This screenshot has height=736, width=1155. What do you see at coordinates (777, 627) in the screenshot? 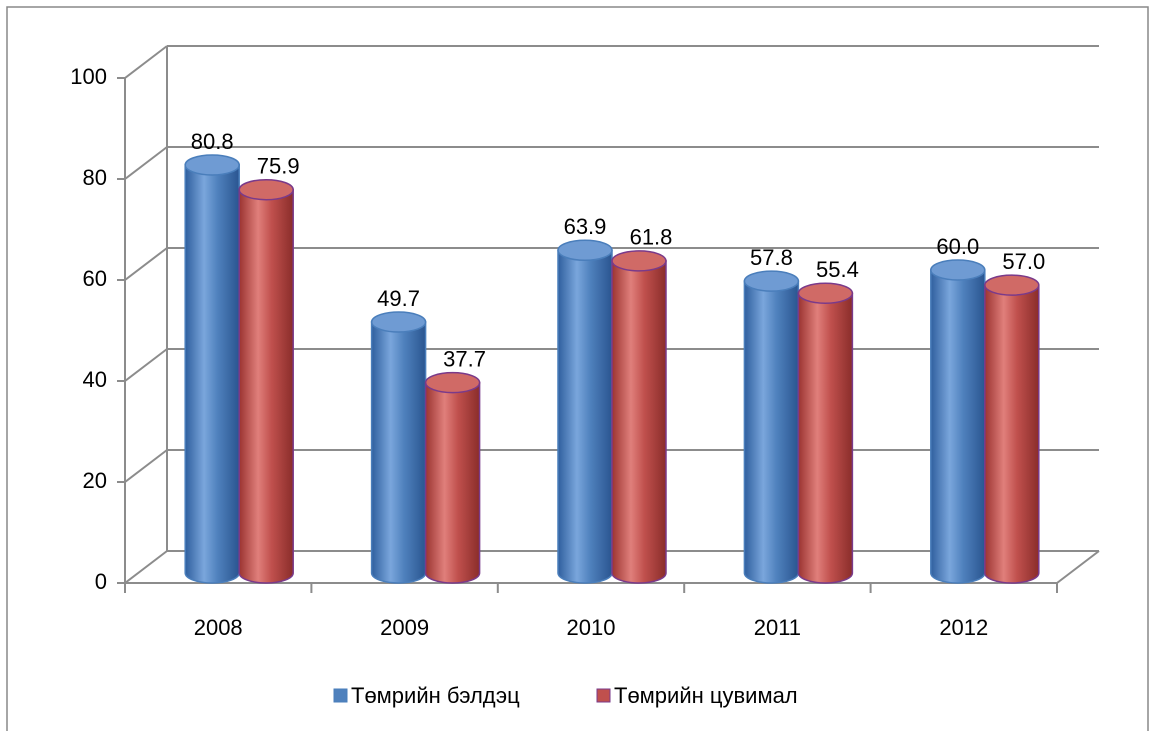
I see `x-tick-label: 2011` at bounding box center [777, 627].